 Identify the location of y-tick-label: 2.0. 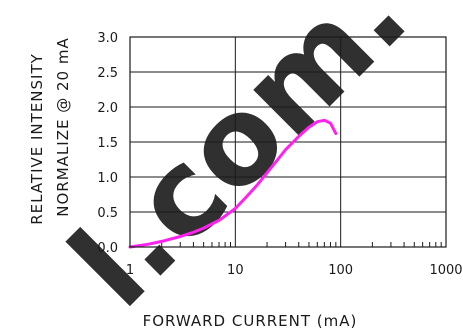
(107, 108).